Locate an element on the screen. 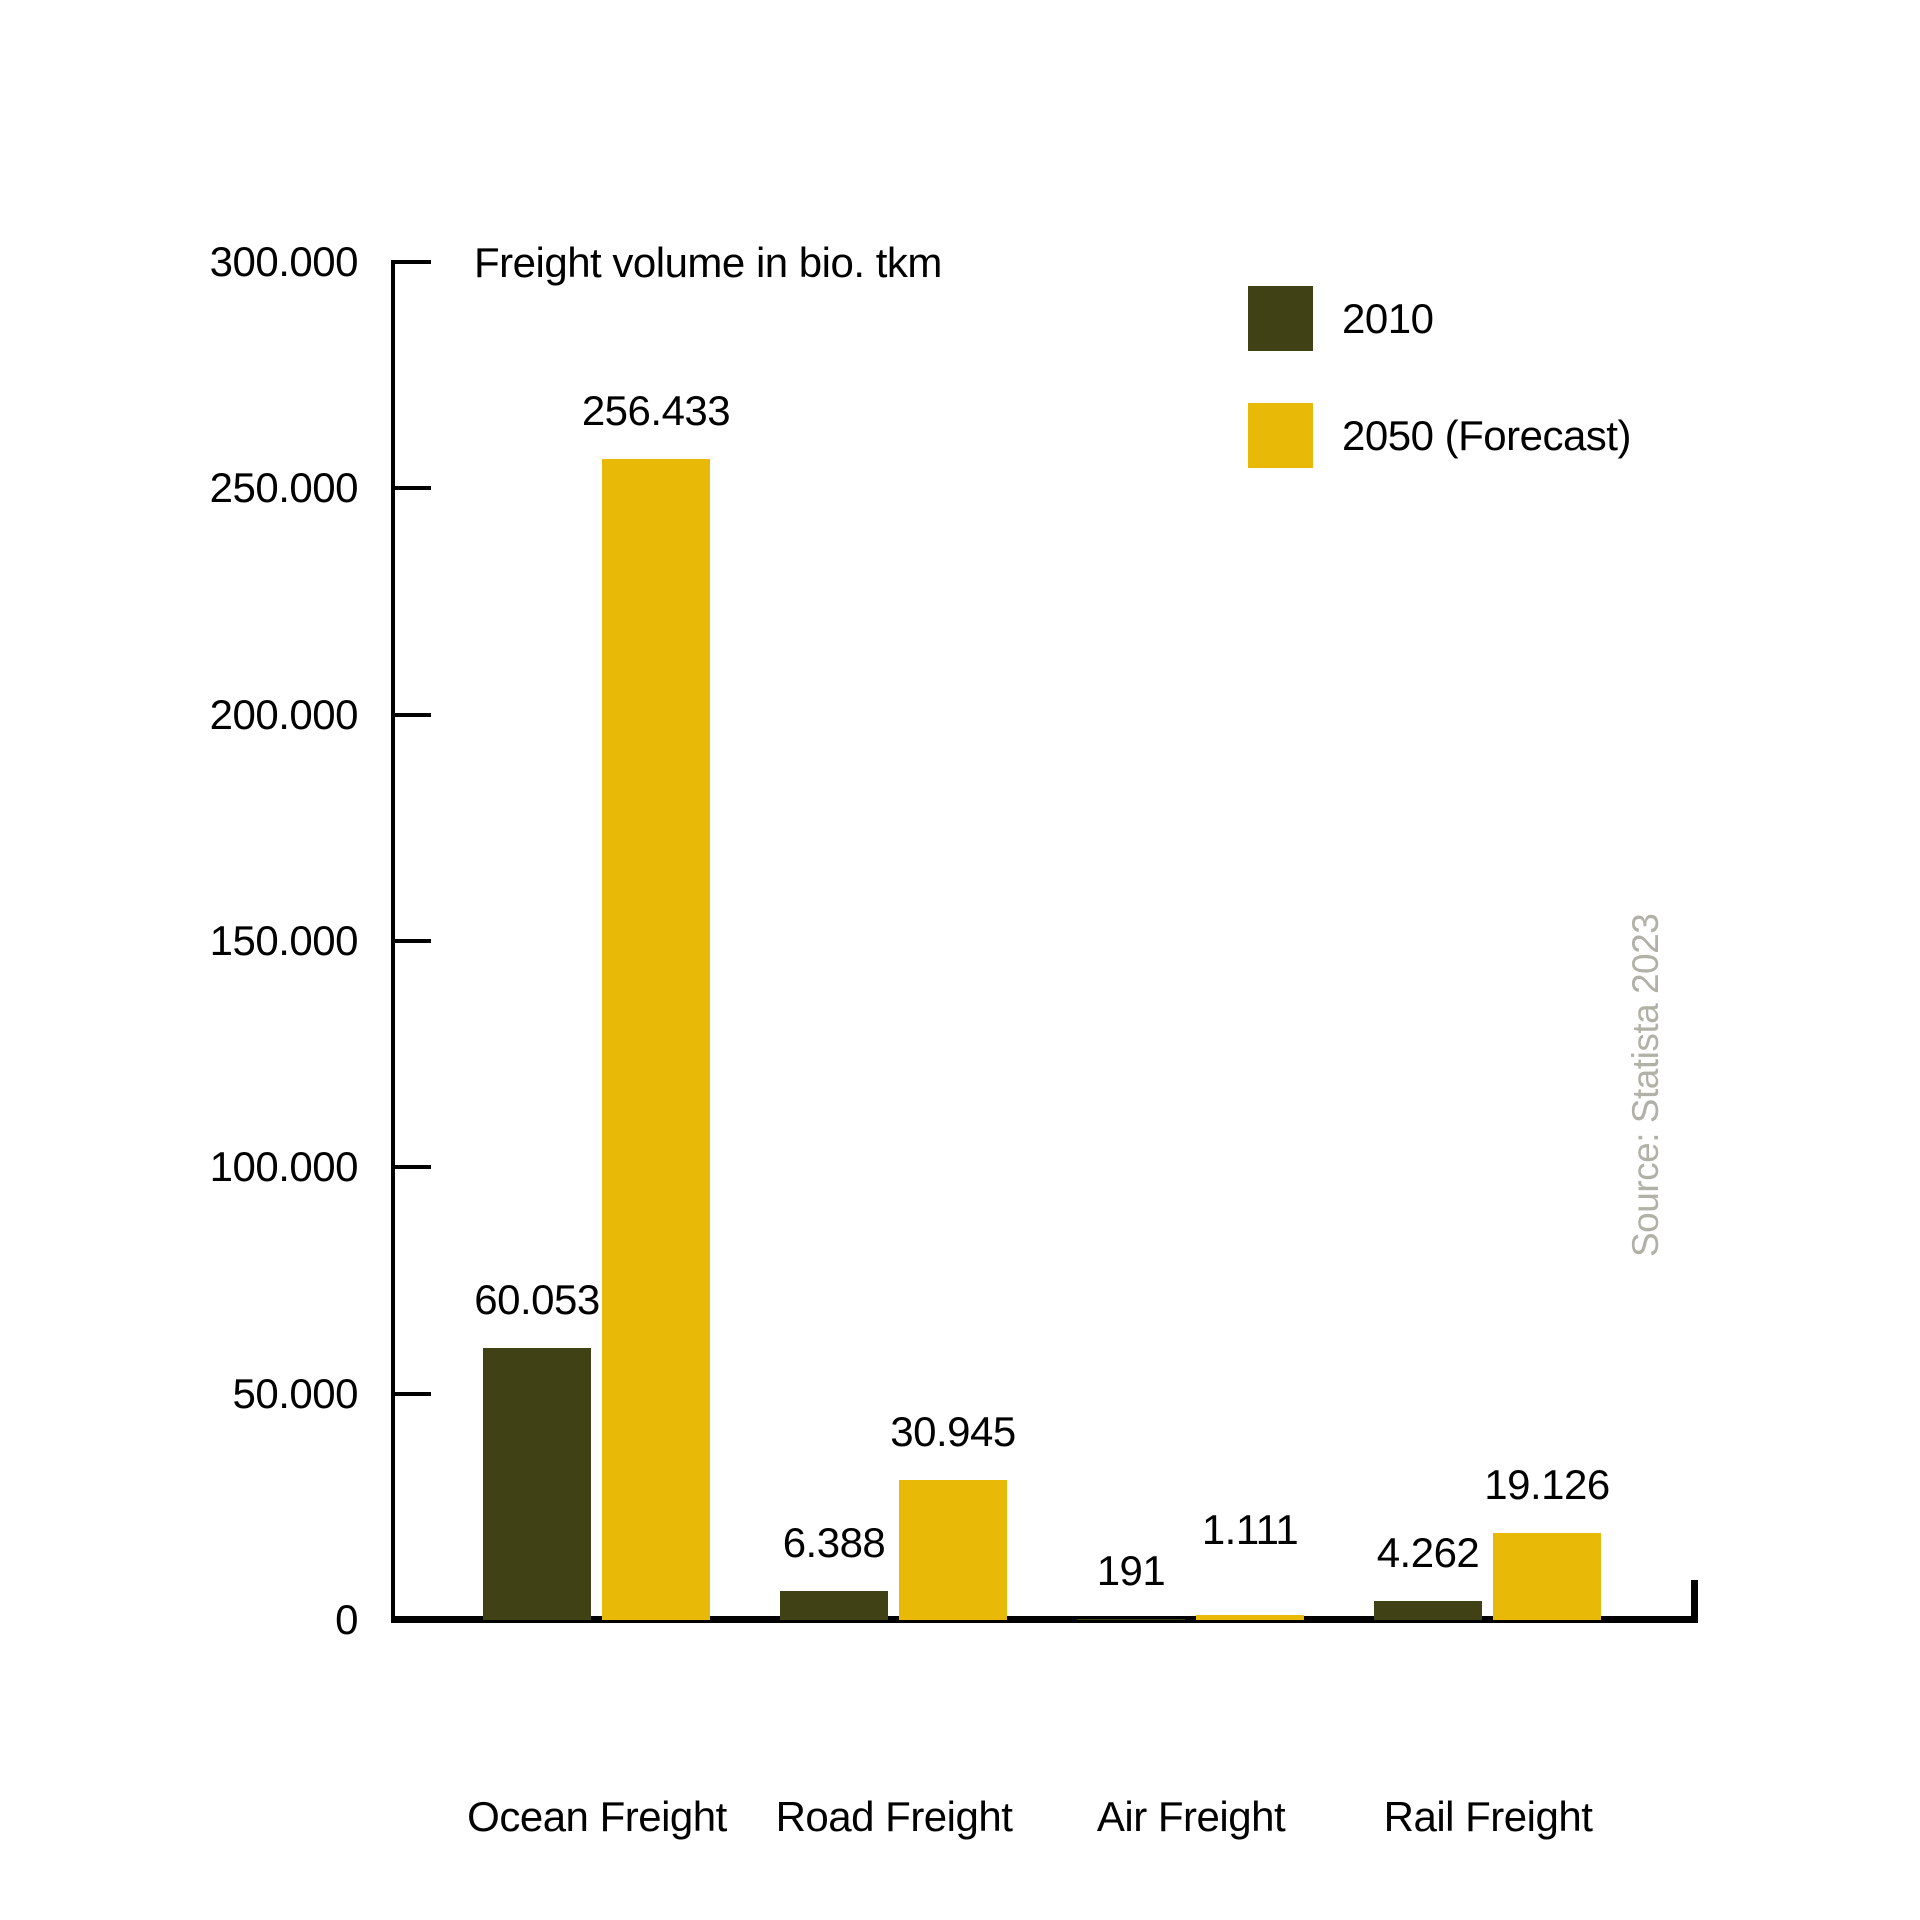 Image resolution: width=1920 pixels, height=1920 pixels. value-label: 30.945 is located at coordinates (953, 1431).